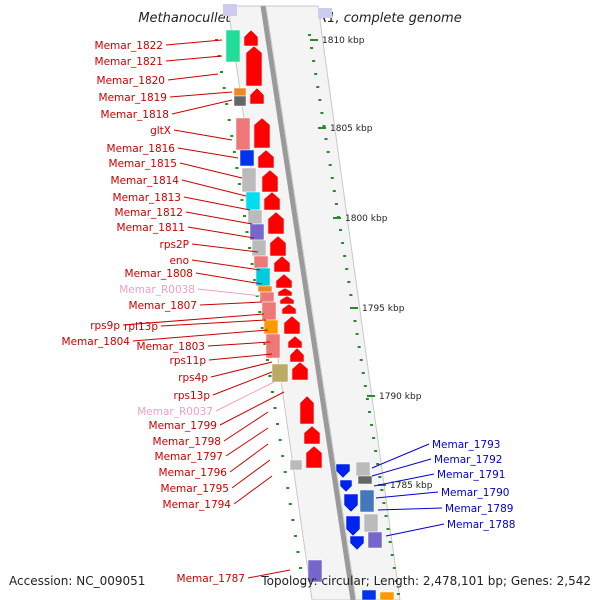  What do you see at coordinates (163, 306) in the screenshot?
I see `gene-label-left: Memar_1807` at bounding box center [163, 306].